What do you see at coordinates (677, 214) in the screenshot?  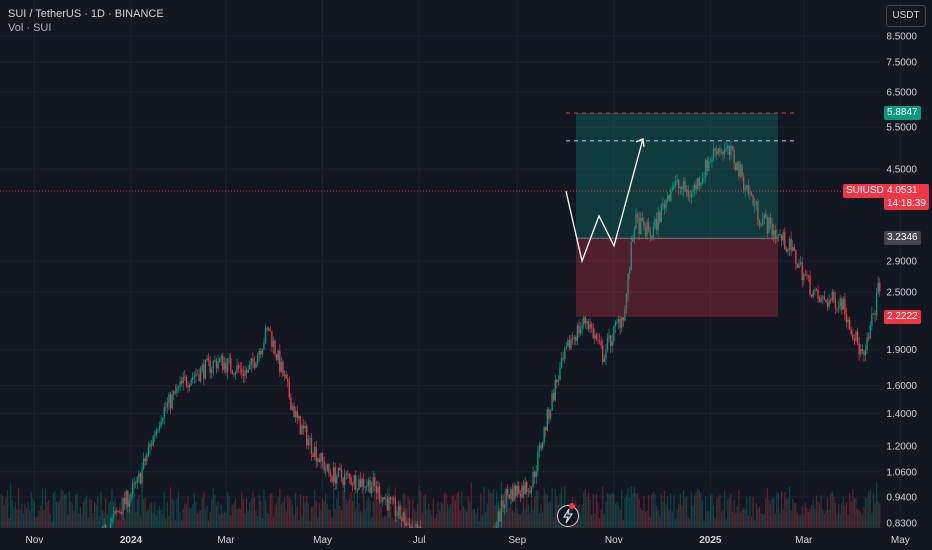 I see `long-position-tool` at bounding box center [677, 214].